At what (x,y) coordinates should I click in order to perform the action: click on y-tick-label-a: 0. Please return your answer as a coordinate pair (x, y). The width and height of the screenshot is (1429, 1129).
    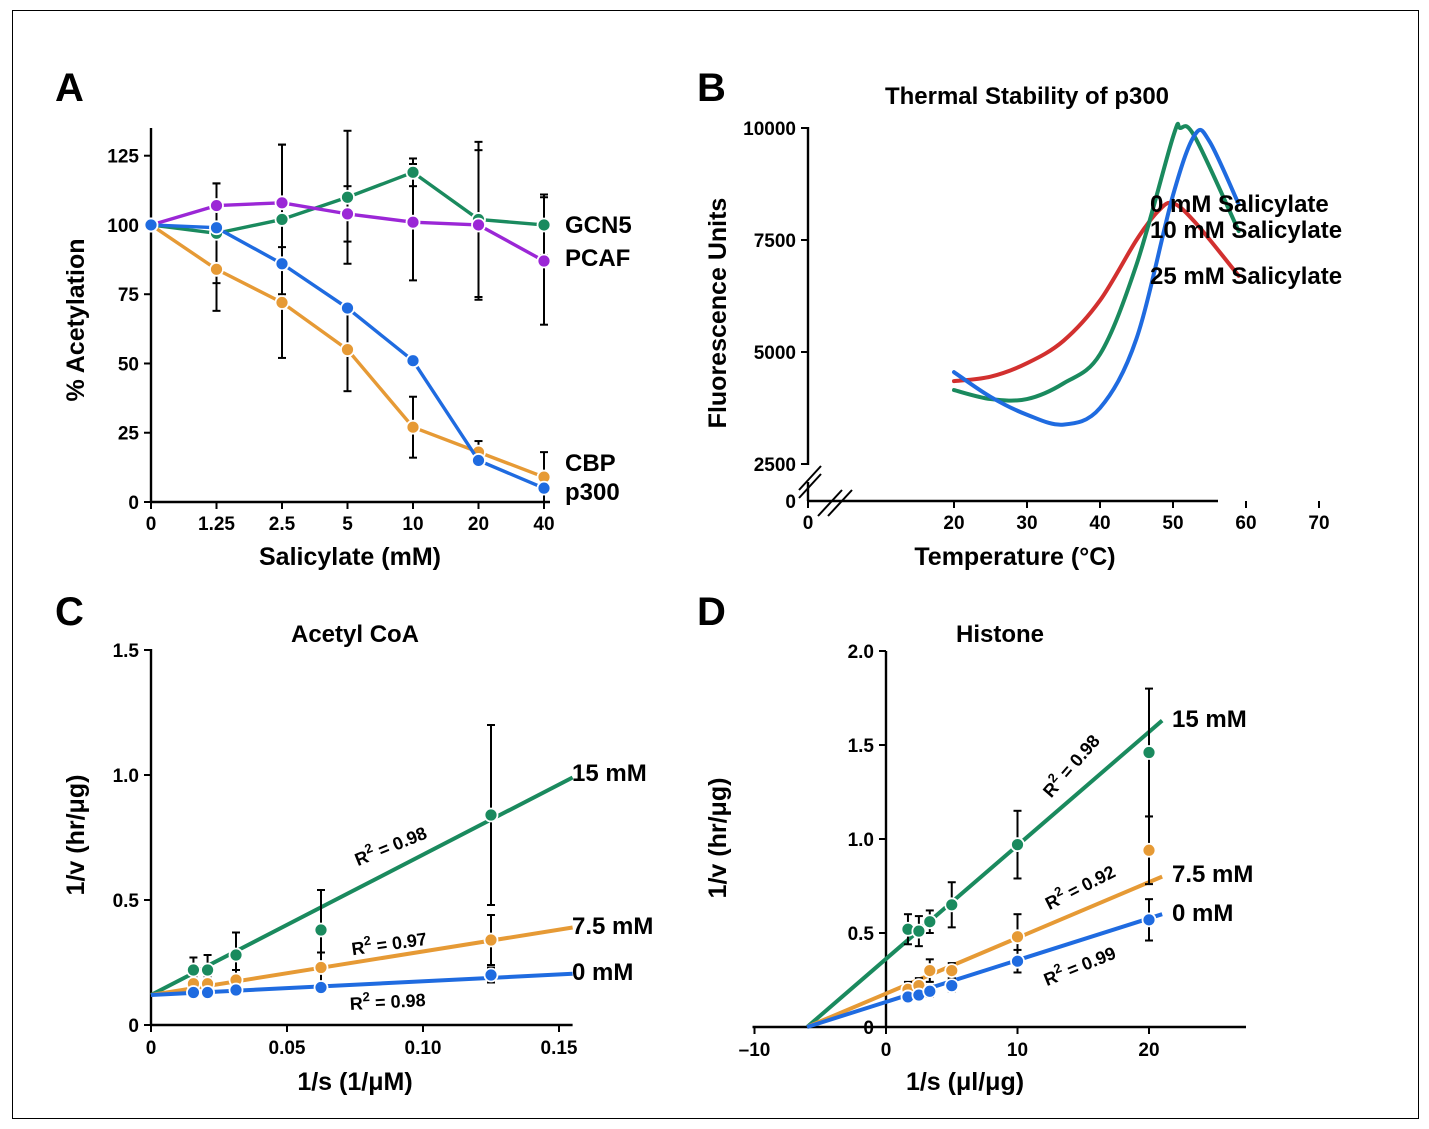
    Looking at the image, I should click on (133, 503).